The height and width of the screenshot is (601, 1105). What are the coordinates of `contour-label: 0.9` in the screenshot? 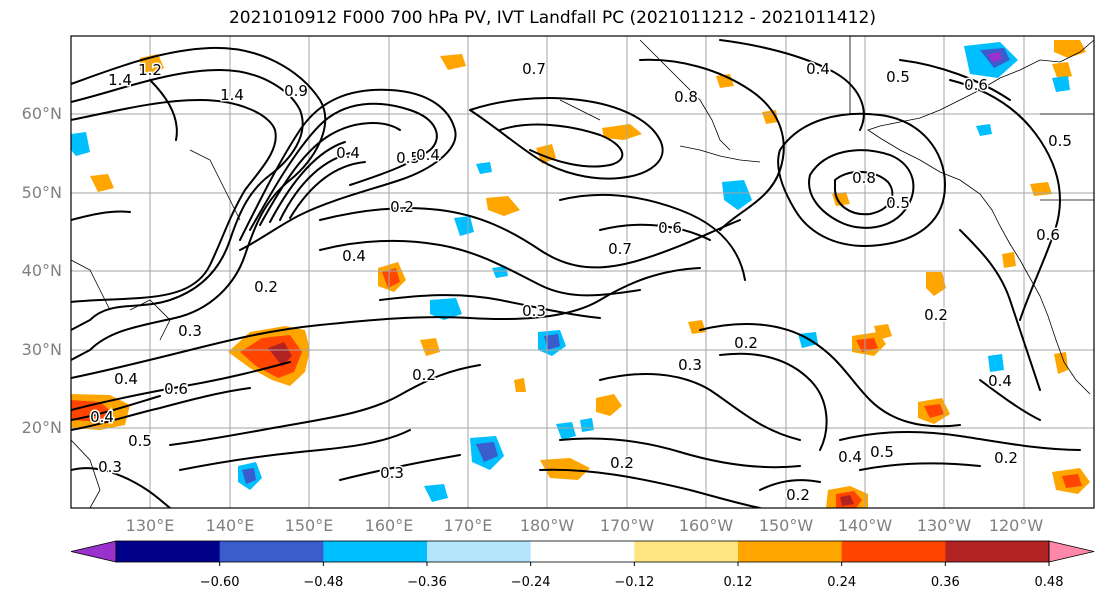 It's located at (296, 91).